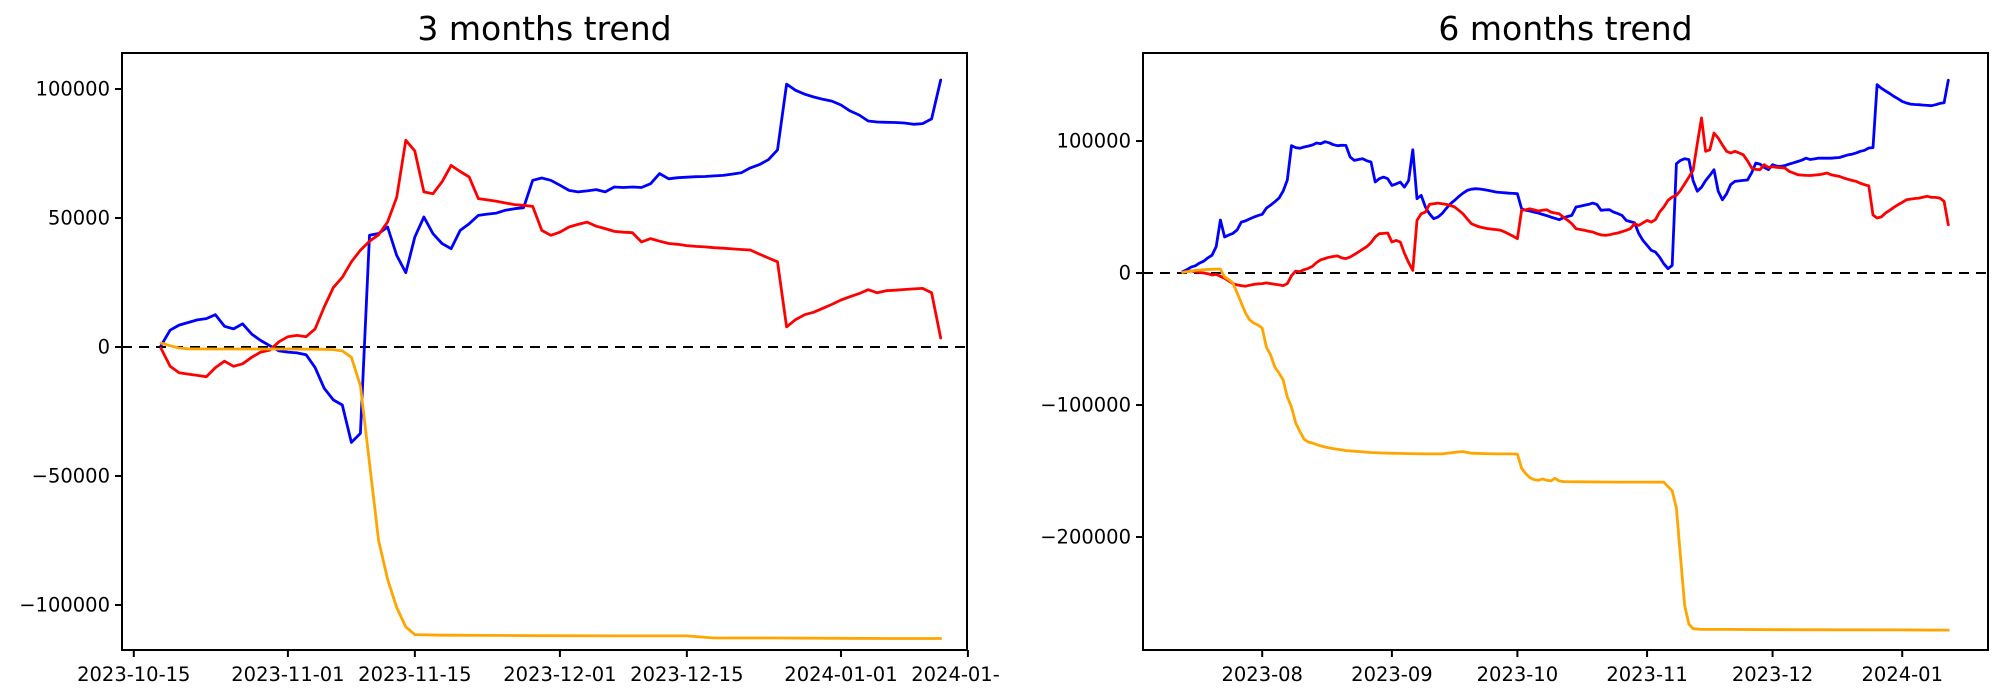 Image resolution: width=2000 pixels, height=700 pixels. I want to click on x-axis-tick-label: 2023-11-01, so click(287, 674).